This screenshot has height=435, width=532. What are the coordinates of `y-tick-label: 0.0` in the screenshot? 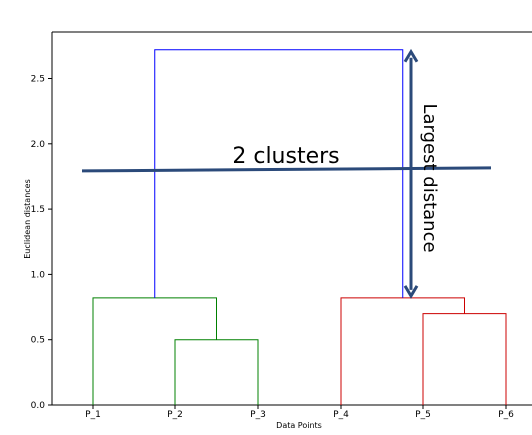 It's located at (38, 406).